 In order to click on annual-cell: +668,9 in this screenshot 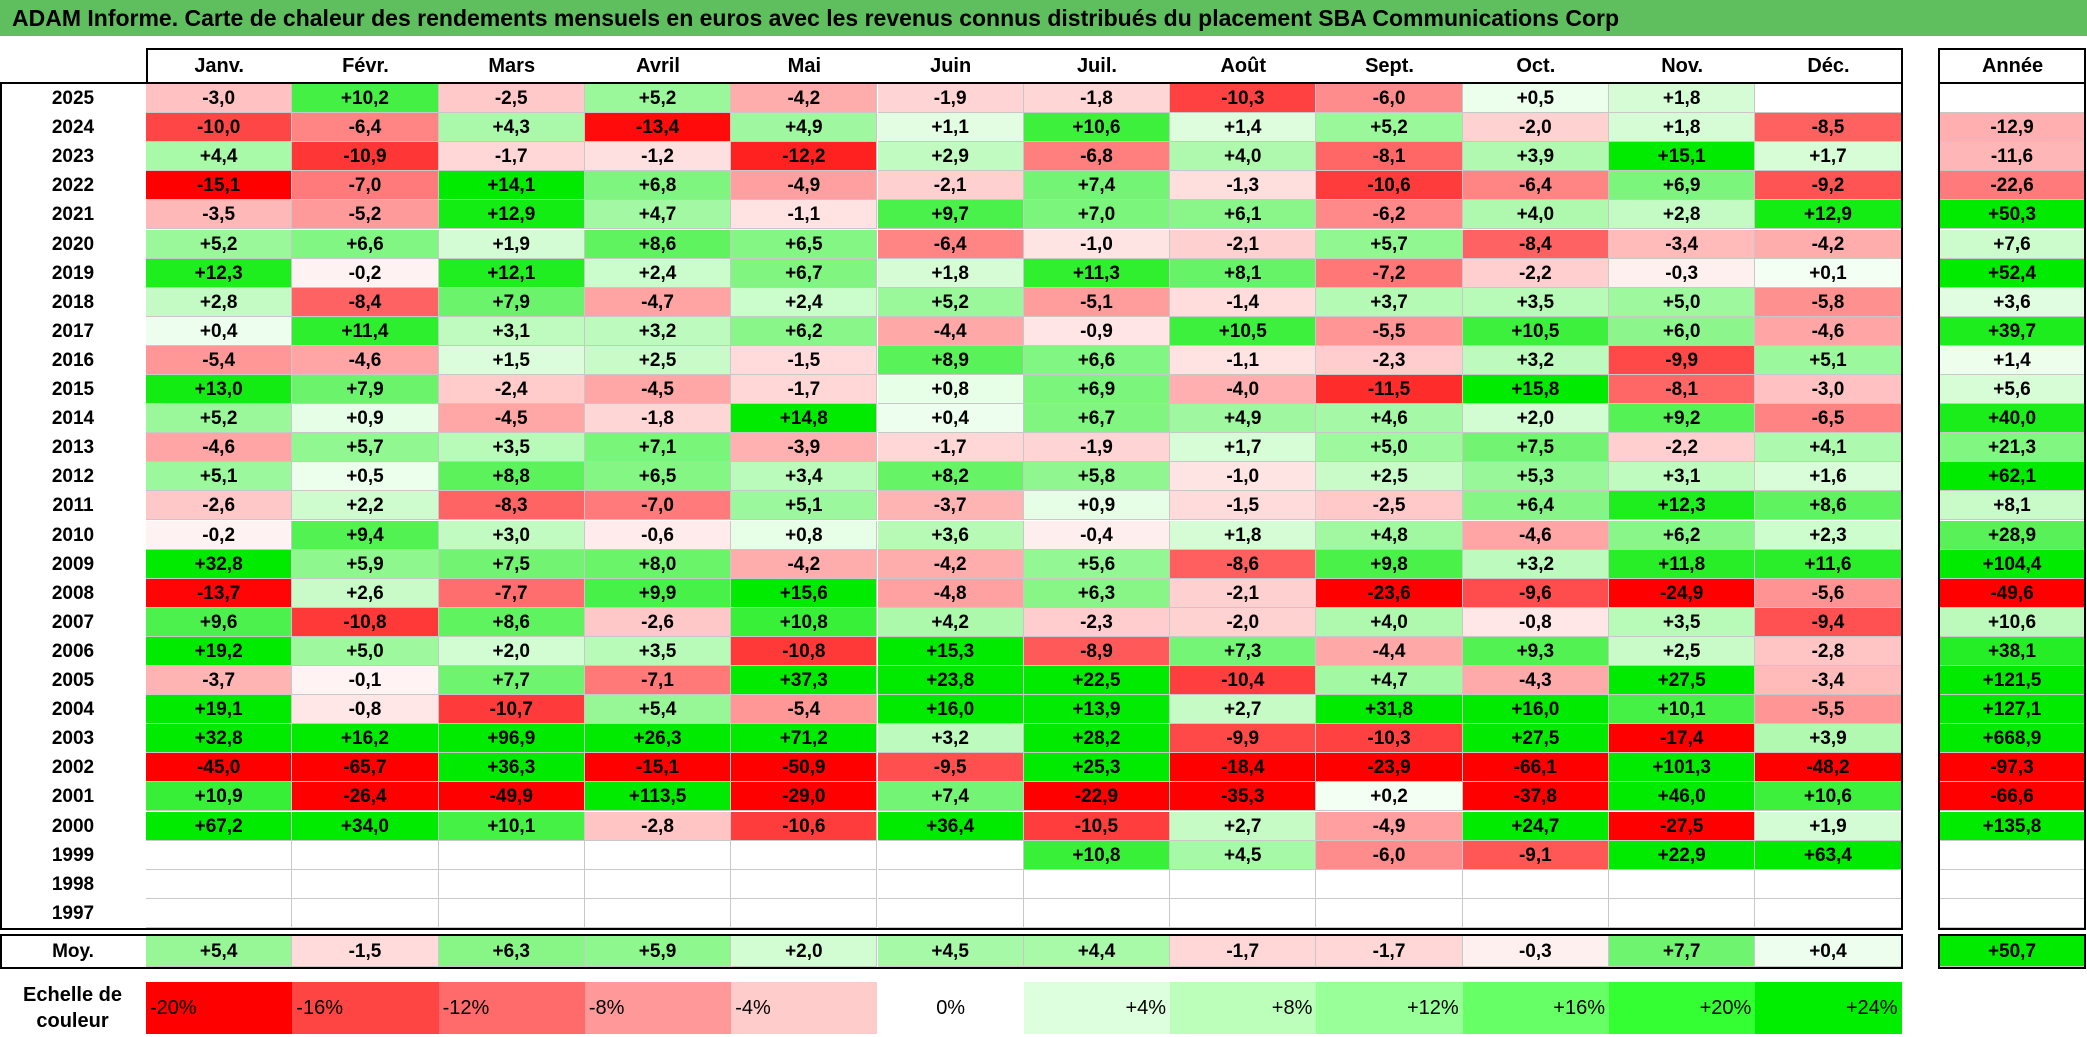, I will do `click(2012, 739)`.